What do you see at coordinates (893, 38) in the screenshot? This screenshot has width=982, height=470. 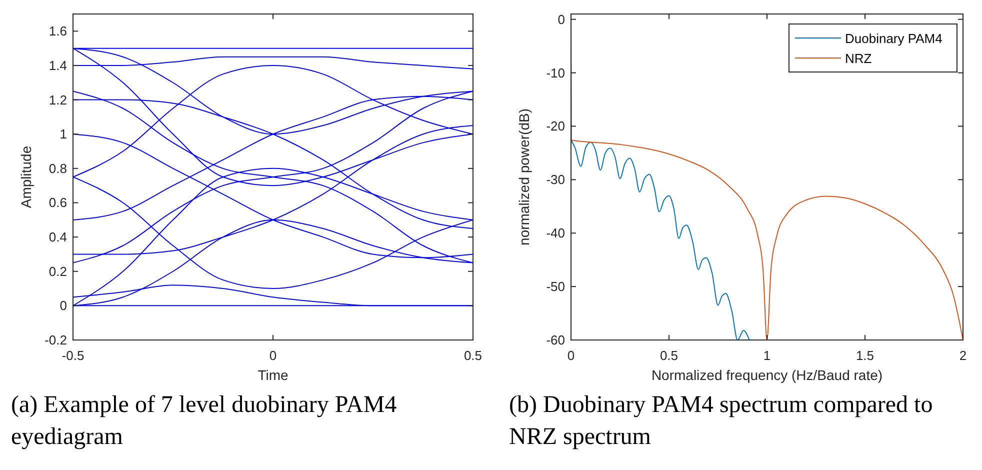 I see `legend-label: Duobinary PAM4` at bounding box center [893, 38].